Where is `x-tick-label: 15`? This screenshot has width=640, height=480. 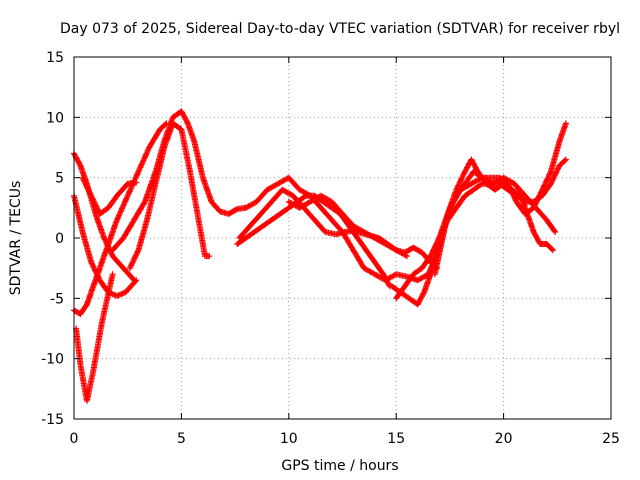
x-tick-label: 15 is located at coordinates (396, 439).